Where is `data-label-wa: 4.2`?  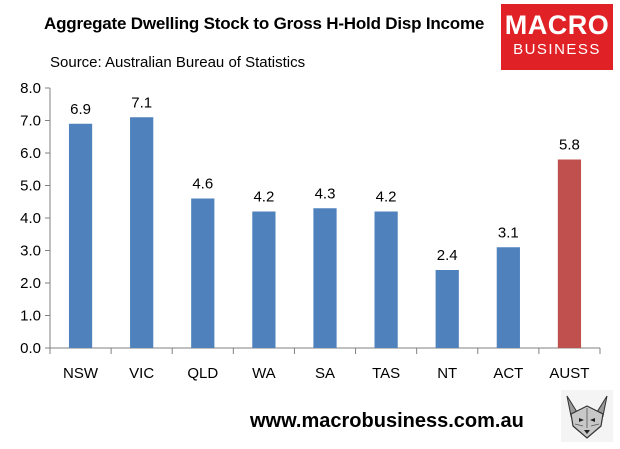 data-label-wa: 4.2 is located at coordinates (263, 197).